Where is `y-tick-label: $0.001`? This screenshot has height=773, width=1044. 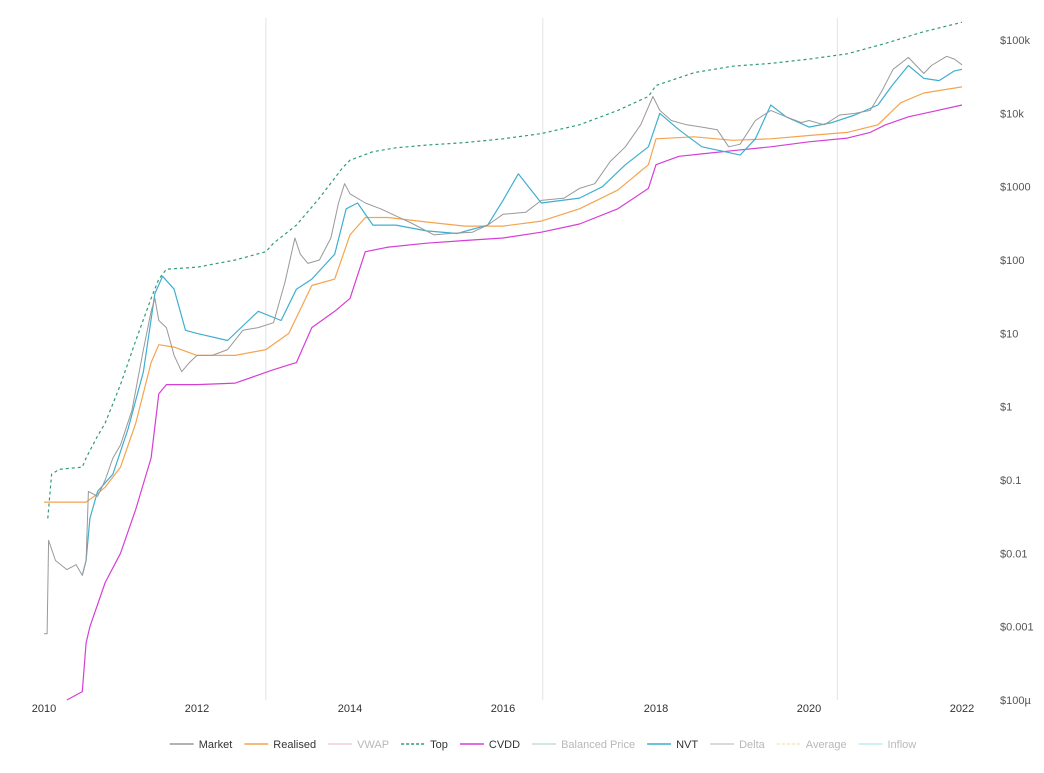 y-tick-label: $0.001 is located at coordinates (1017, 628).